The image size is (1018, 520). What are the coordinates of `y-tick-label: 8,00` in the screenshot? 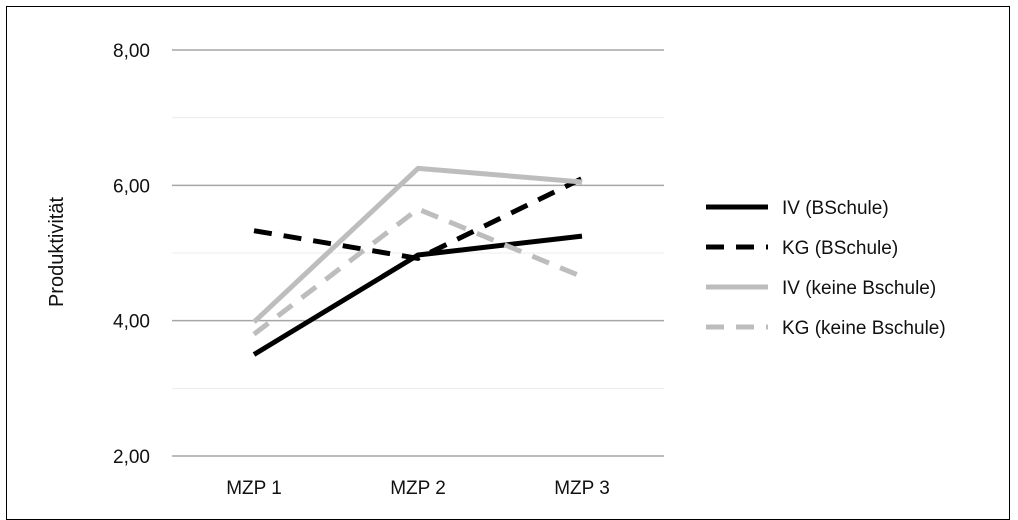 It's located at (131, 51).